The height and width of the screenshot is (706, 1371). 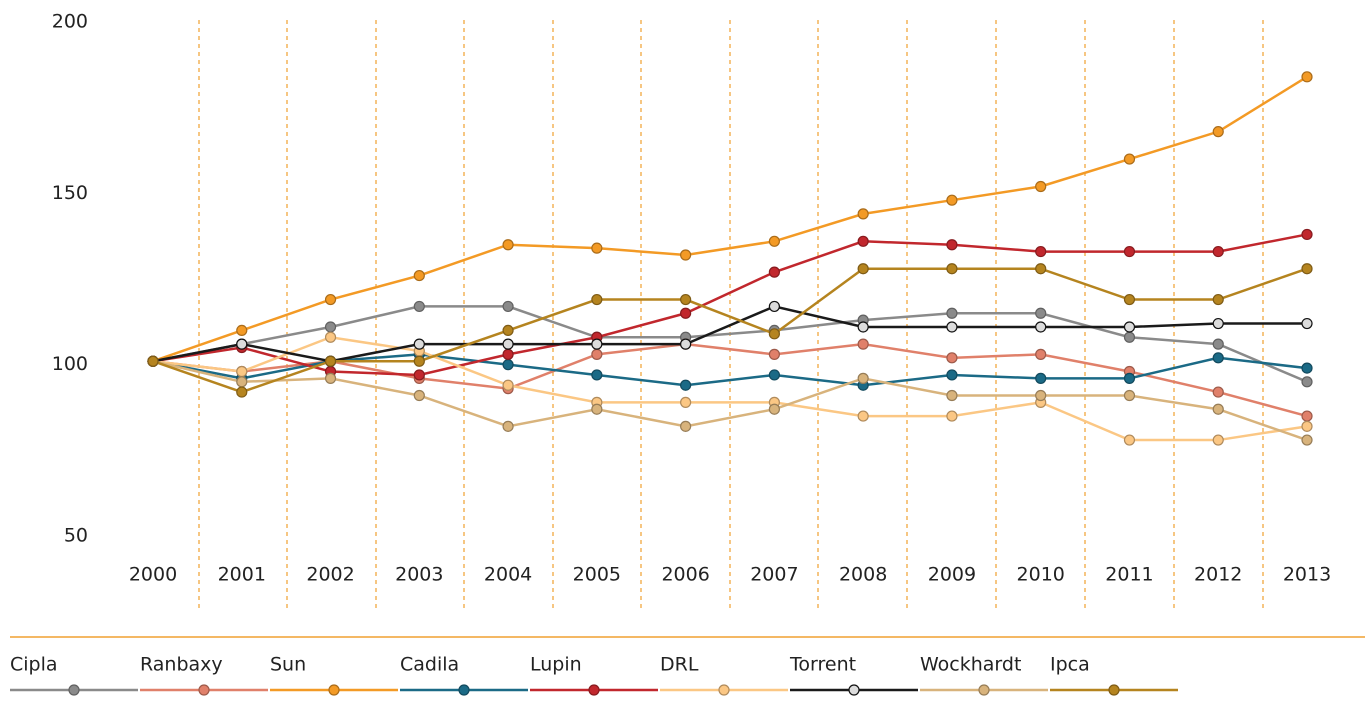 What do you see at coordinates (556, 665) in the screenshot?
I see `legend-label: Lupin` at bounding box center [556, 665].